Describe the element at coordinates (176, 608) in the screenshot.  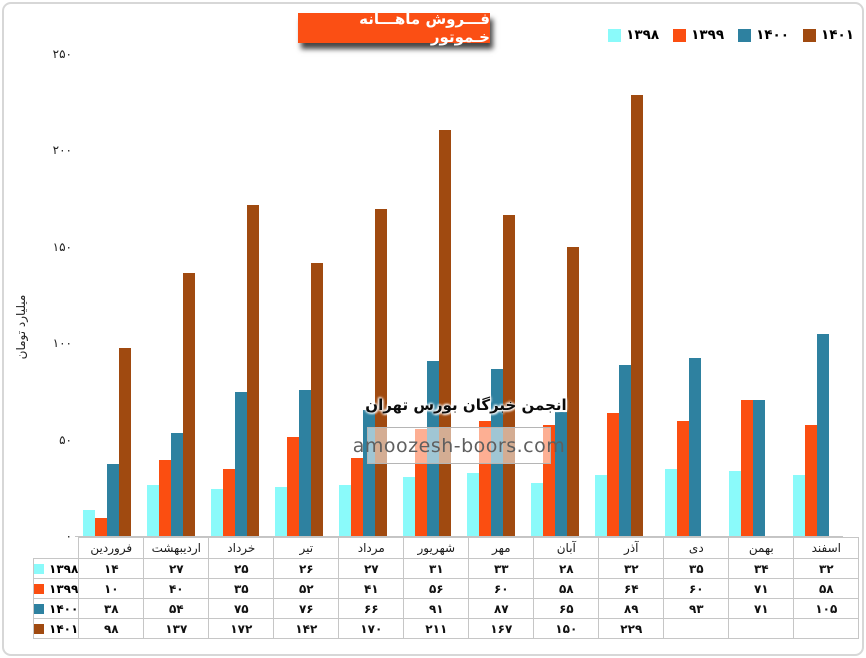
I see `table-value-cell: ۵۴` at that location.